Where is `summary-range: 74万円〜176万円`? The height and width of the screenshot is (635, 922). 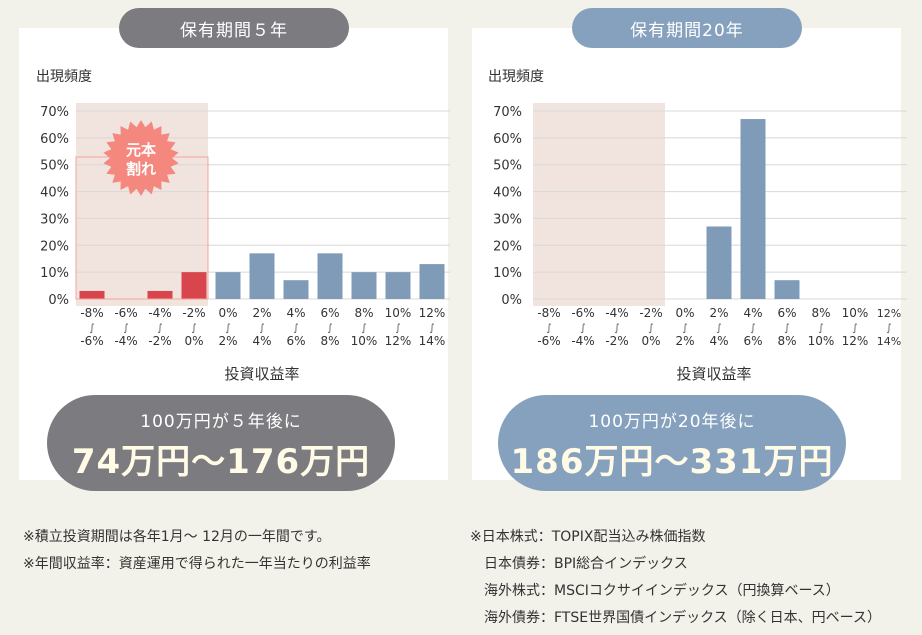 summary-range: 74万円〜176万円 is located at coordinates (221, 462).